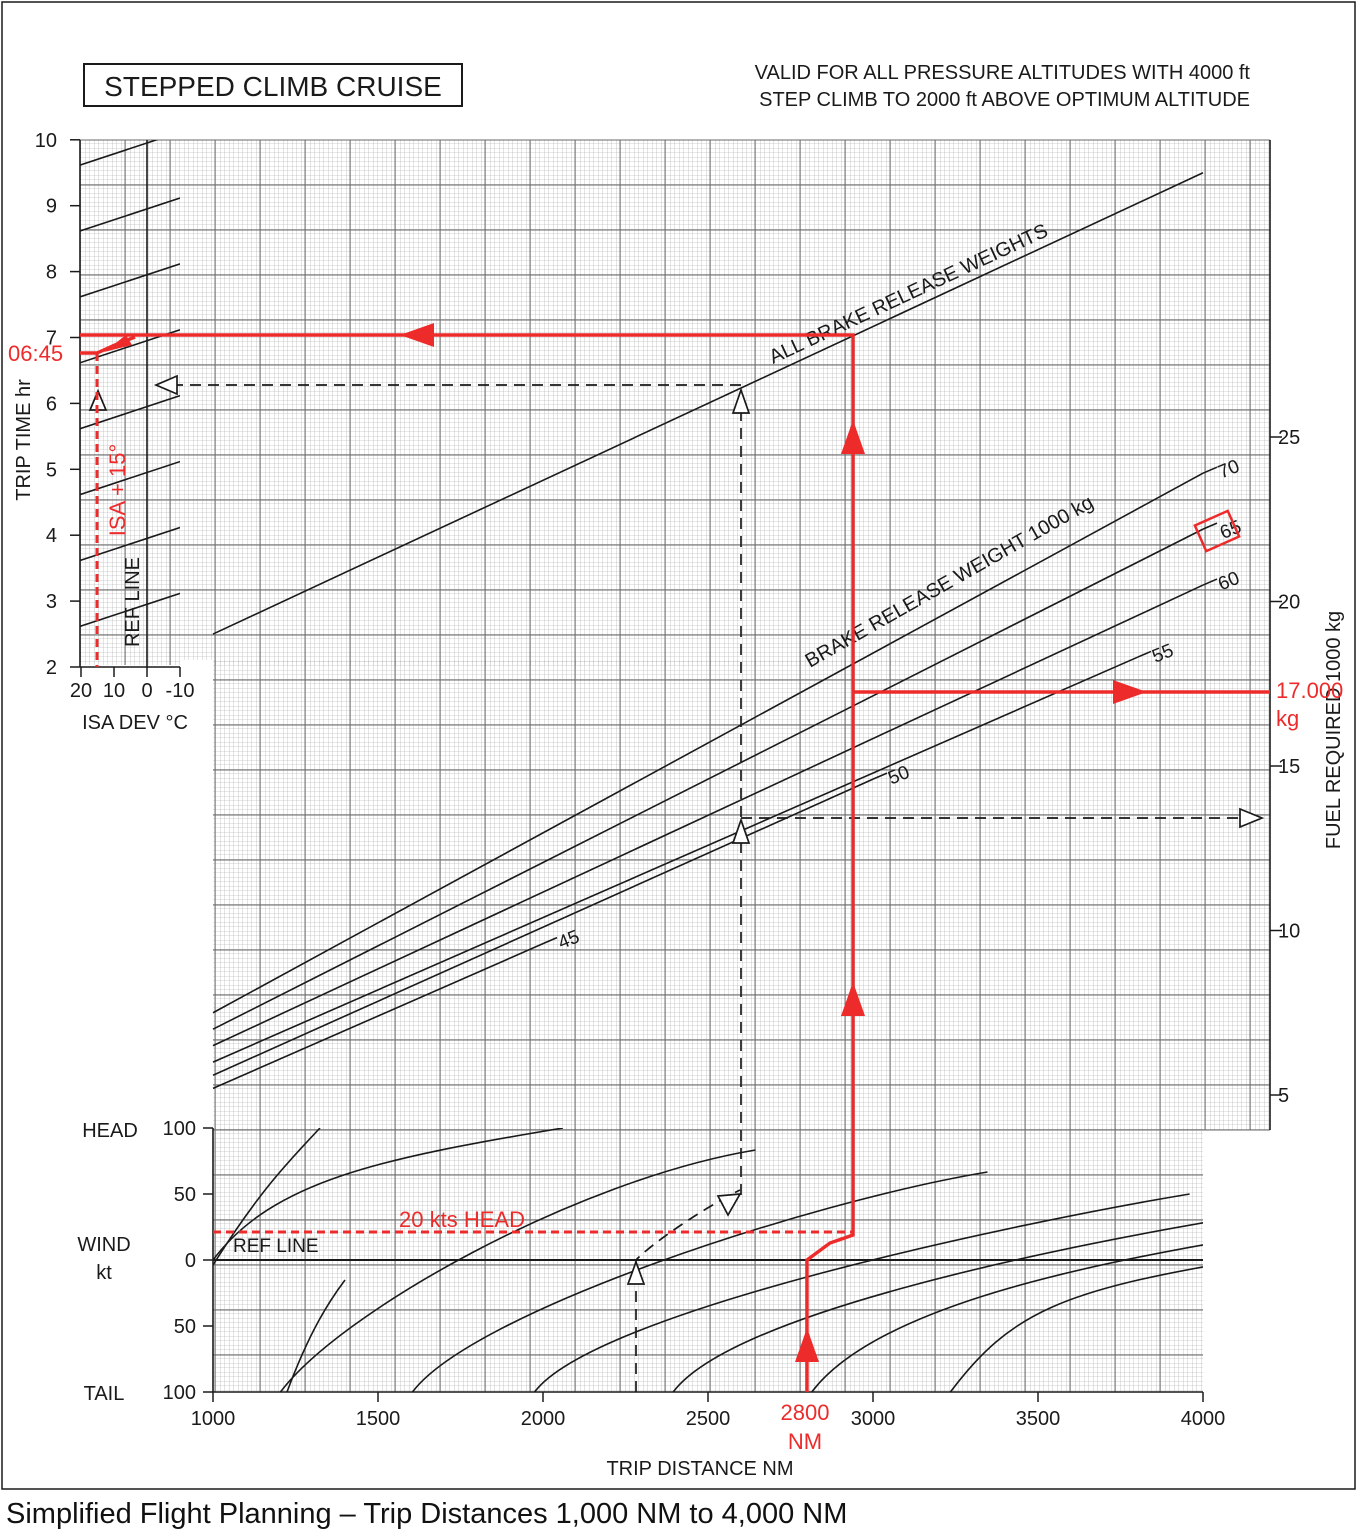 The image size is (1360, 1540). What do you see at coordinates (1289, 603) in the screenshot?
I see `fuel-tick-label: 20` at bounding box center [1289, 603].